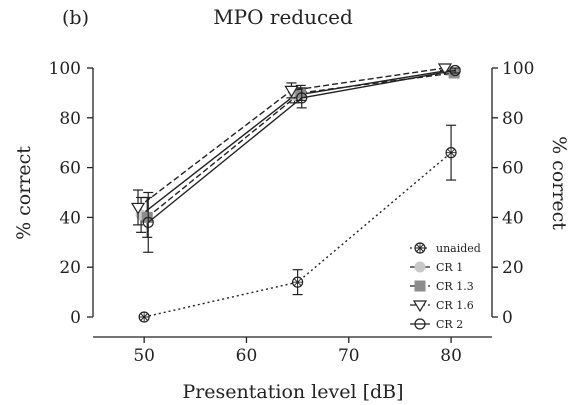 The height and width of the screenshot is (405, 571). I want to click on legend-item: CR 2, so click(436, 324).